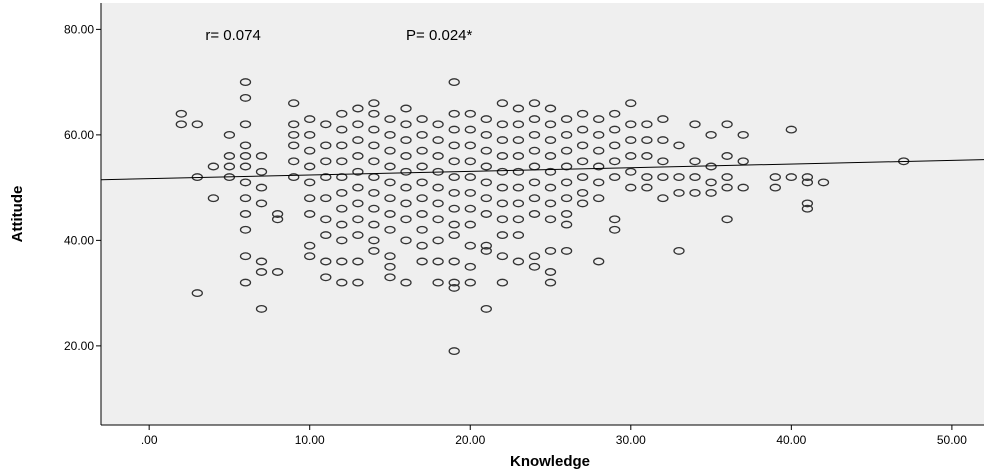 This screenshot has width=984, height=471. What do you see at coordinates (149, 440) in the screenshot?
I see `x-tick-label: .00` at bounding box center [149, 440].